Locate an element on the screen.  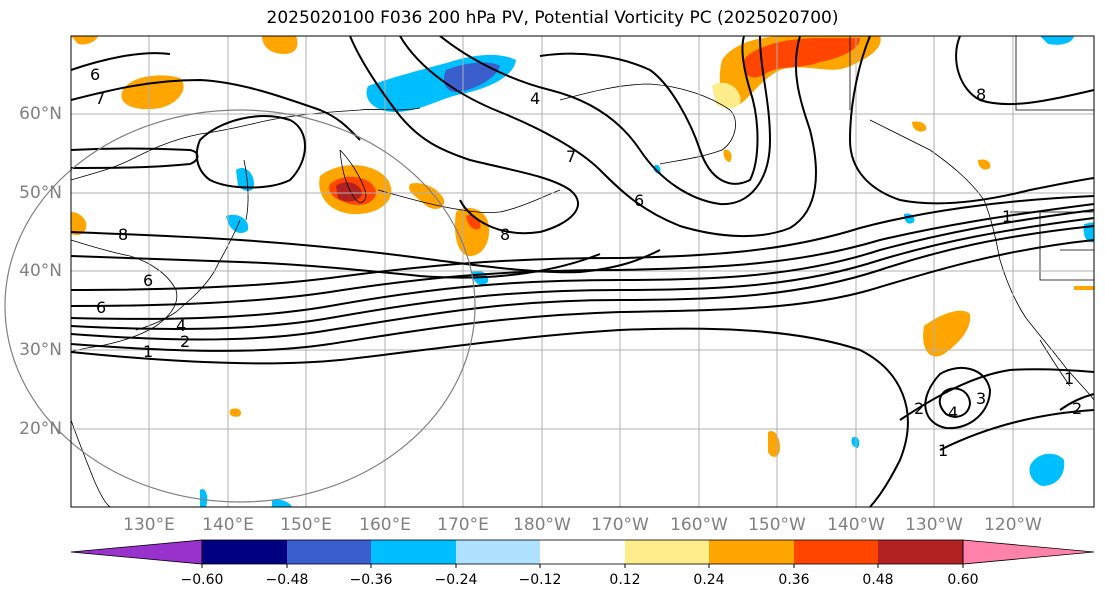
lon-label: 120°W is located at coordinates (1013, 525).